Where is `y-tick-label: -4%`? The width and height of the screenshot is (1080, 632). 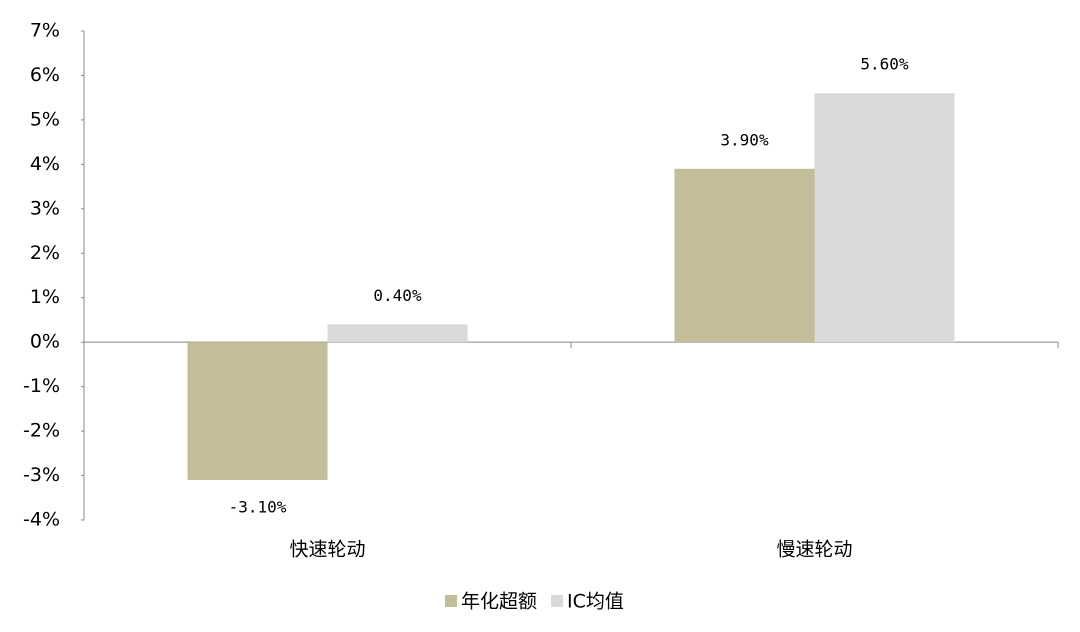
y-tick-label: -4% is located at coordinates (41, 520).